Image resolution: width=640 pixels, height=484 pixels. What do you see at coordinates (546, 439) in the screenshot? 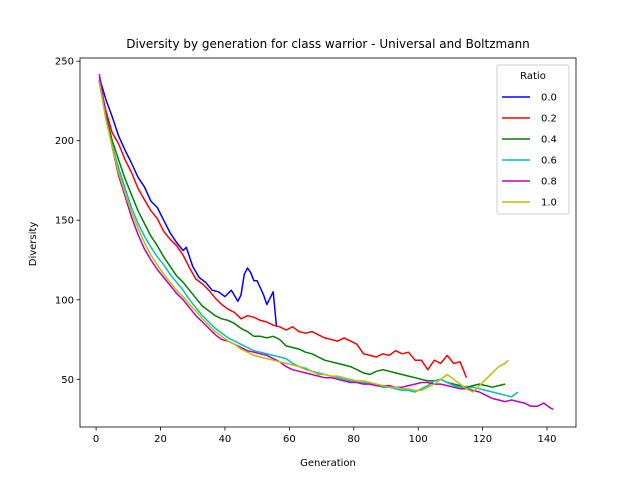
I see `x-tick-label: 140` at bounding box center [546, 439].